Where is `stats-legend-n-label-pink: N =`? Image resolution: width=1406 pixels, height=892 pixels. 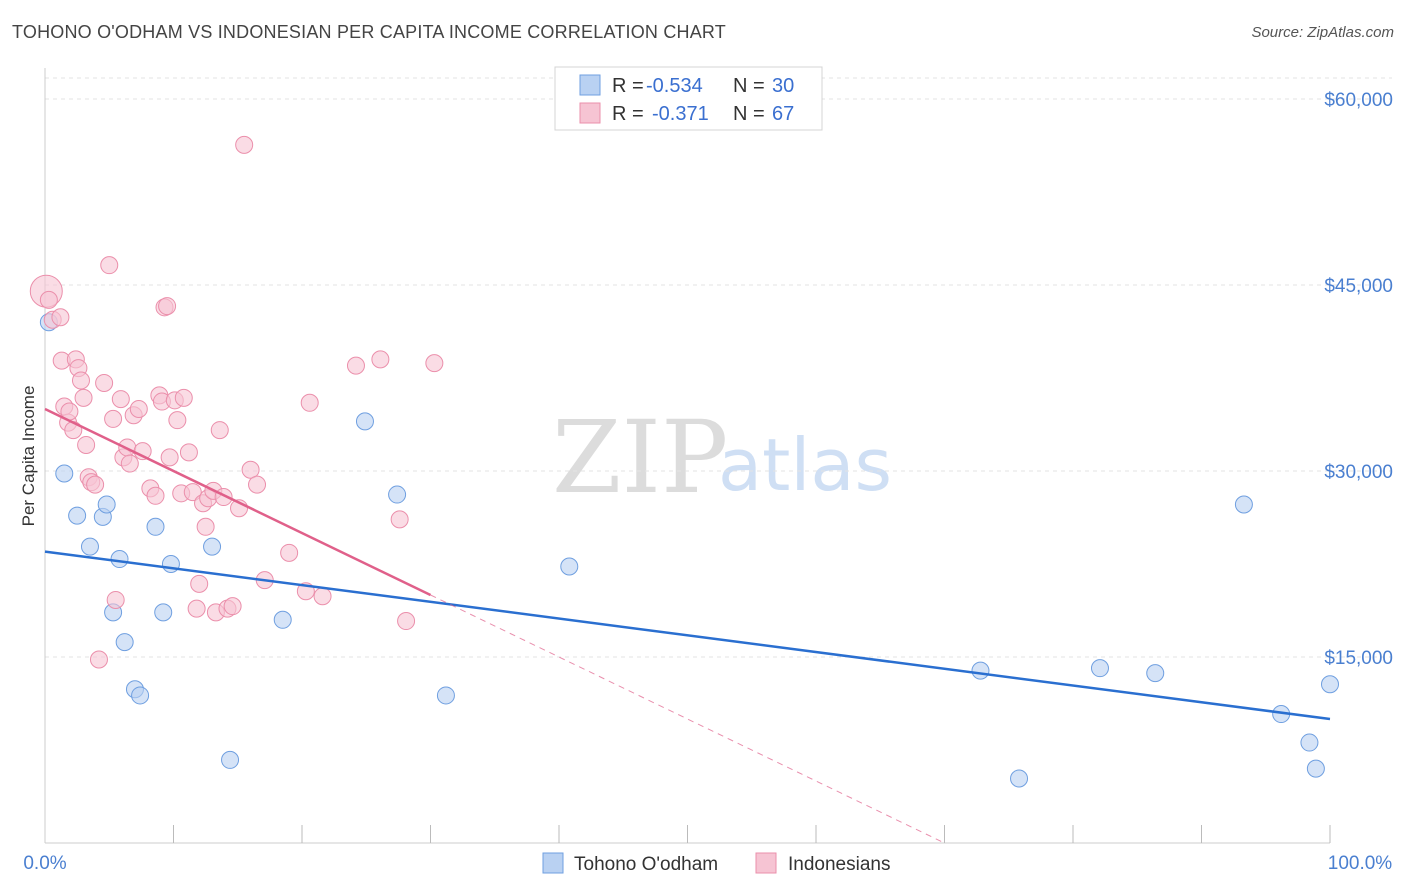 stats-legend-n-label-pink: N = is located at coordinates (749, 114).